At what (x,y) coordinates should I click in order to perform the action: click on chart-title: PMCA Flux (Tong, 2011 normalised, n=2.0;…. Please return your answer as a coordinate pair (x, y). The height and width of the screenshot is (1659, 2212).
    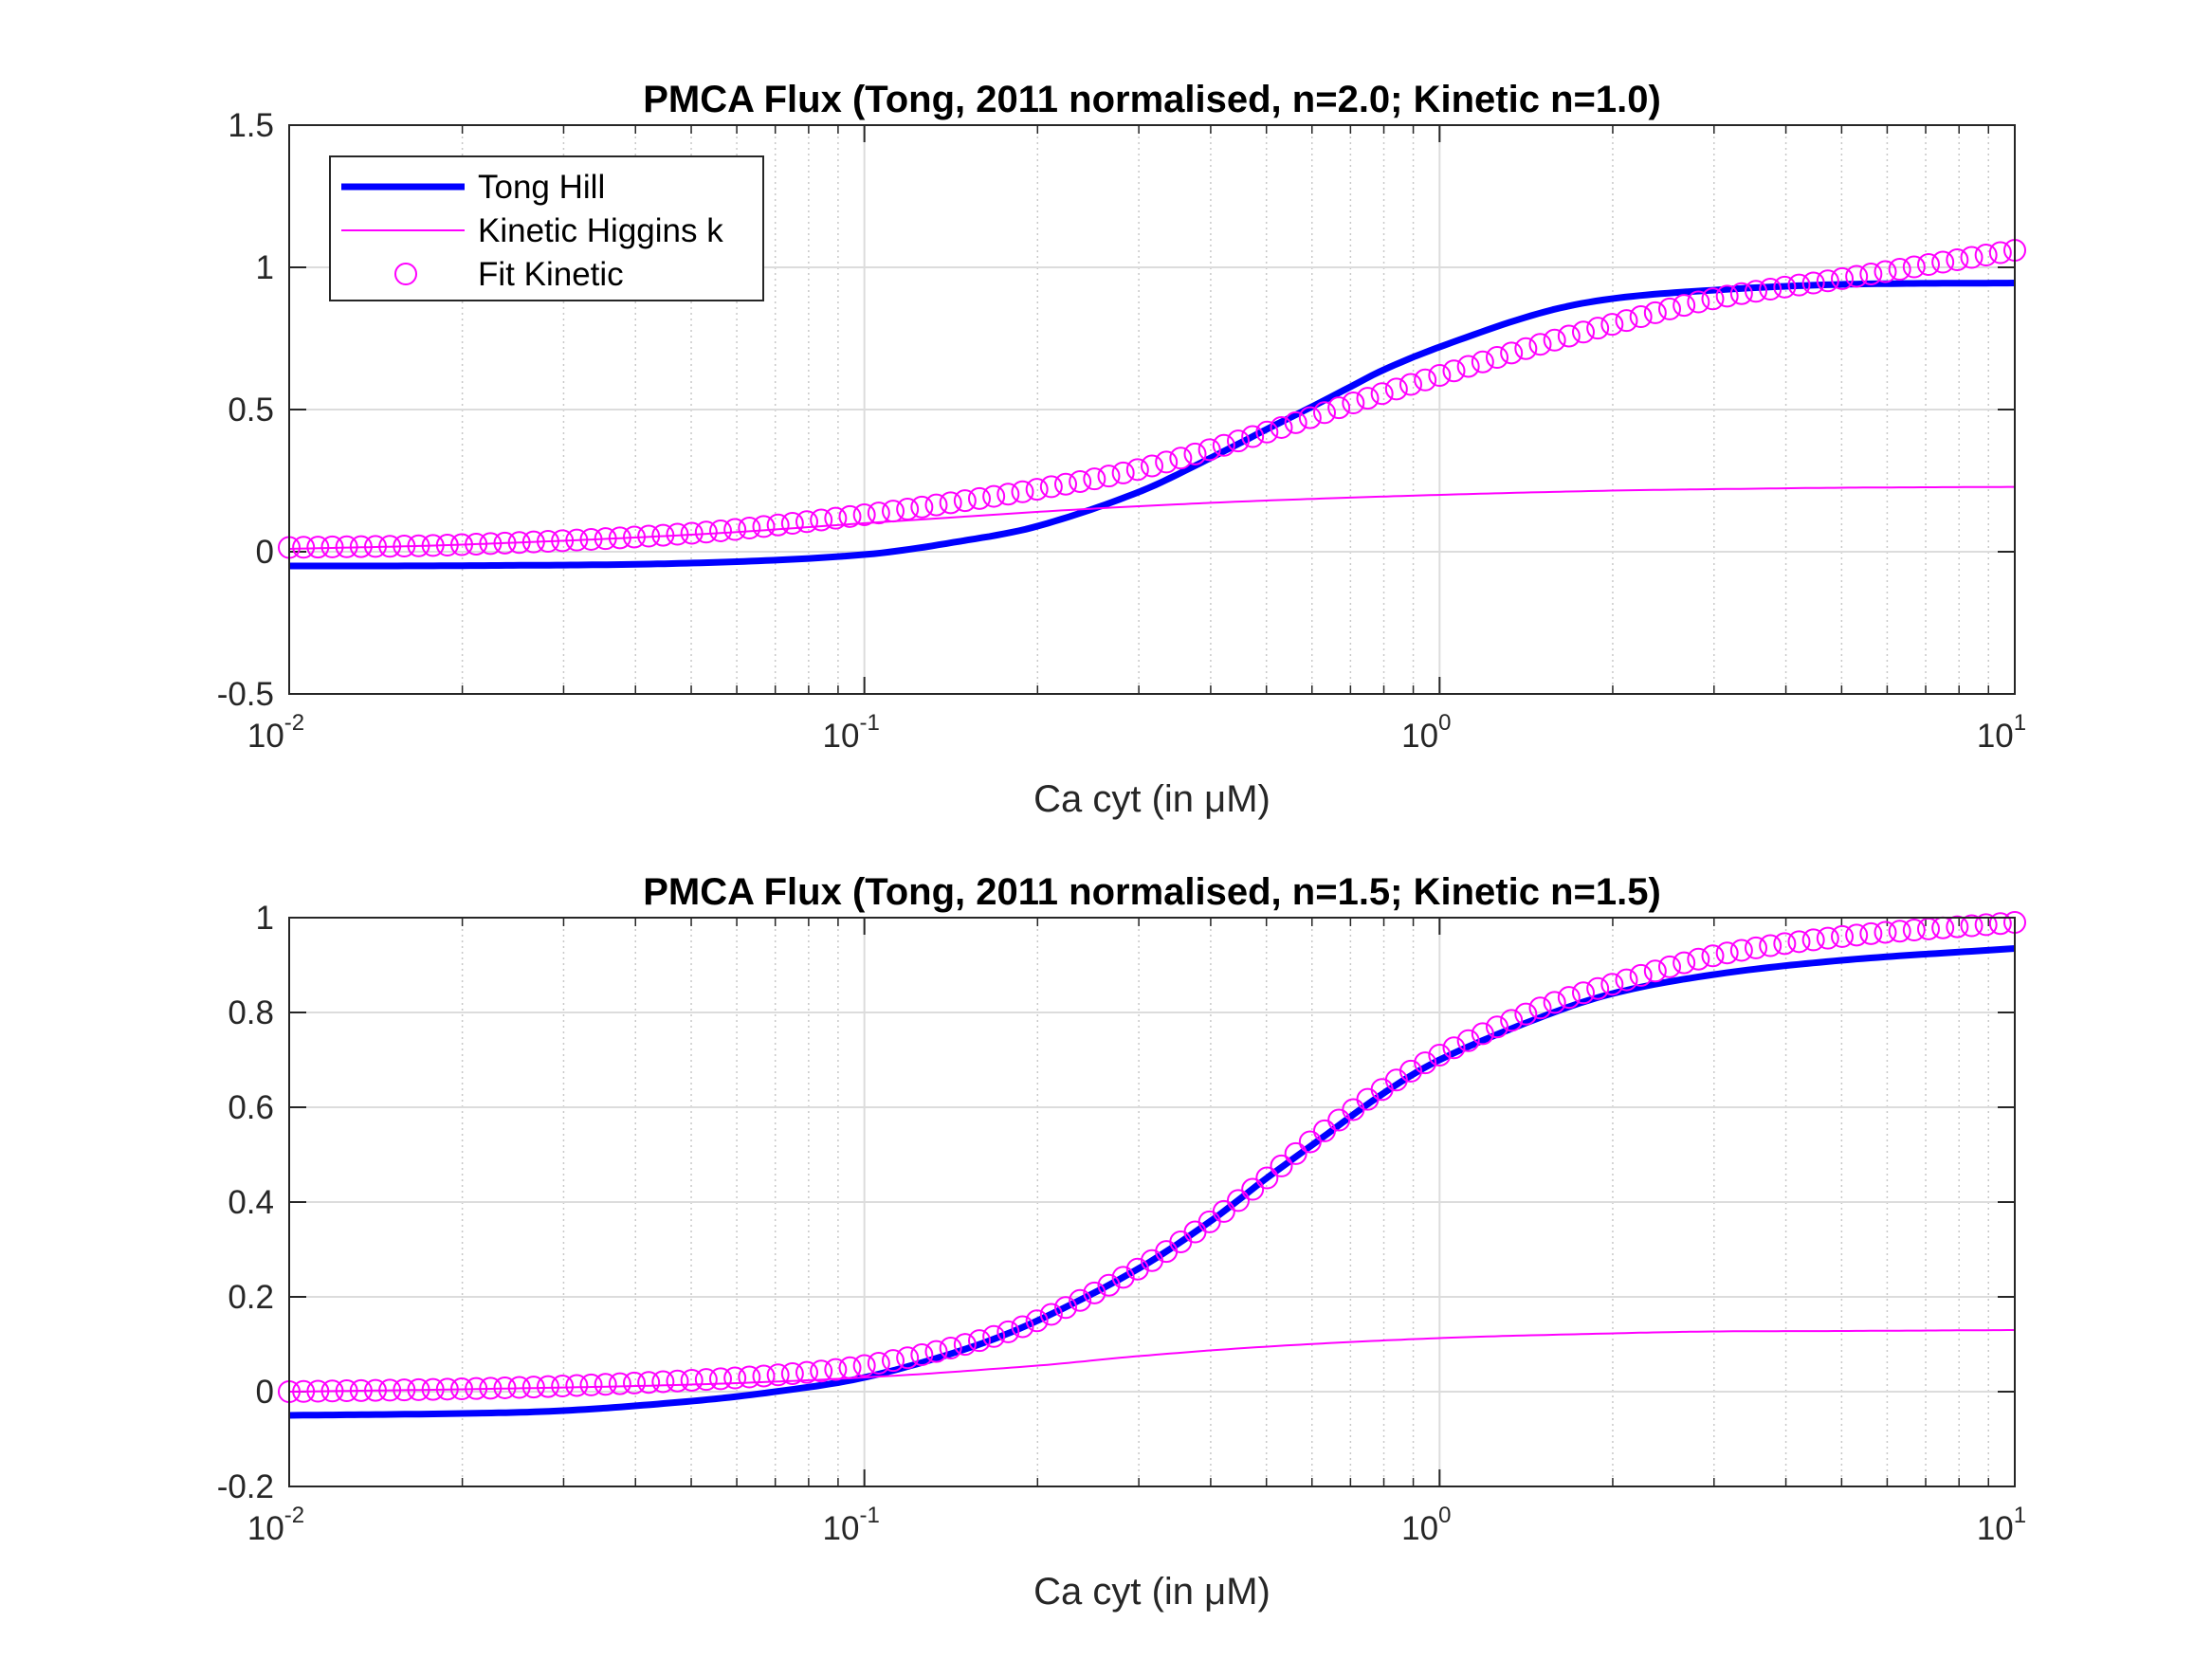
    Looking at the image, I should click on (1152, 99).